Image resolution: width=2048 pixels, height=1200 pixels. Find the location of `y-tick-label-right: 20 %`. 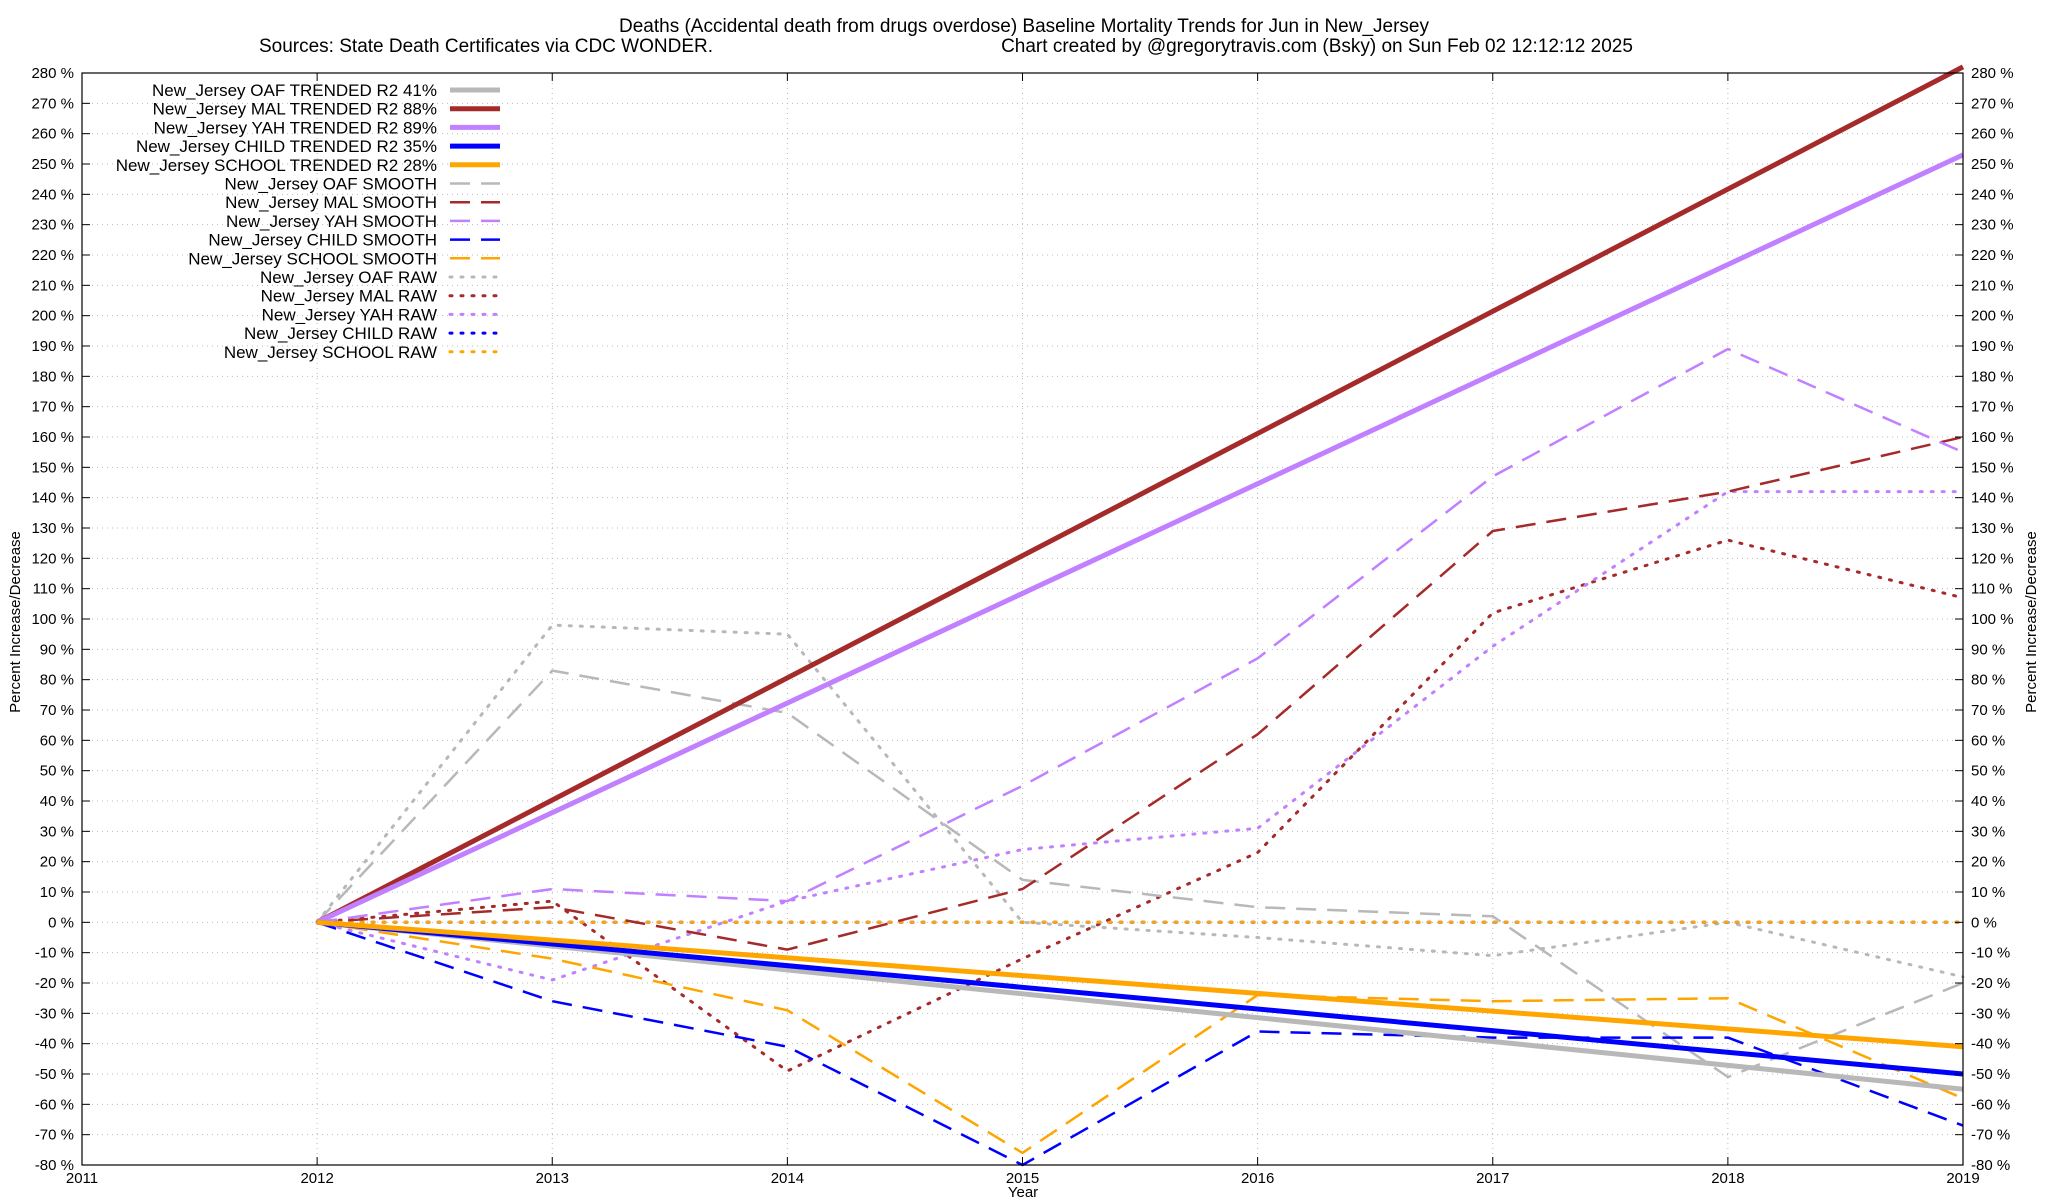

y-tick-label-right: 20 % is located at coordinates (1988, 862).